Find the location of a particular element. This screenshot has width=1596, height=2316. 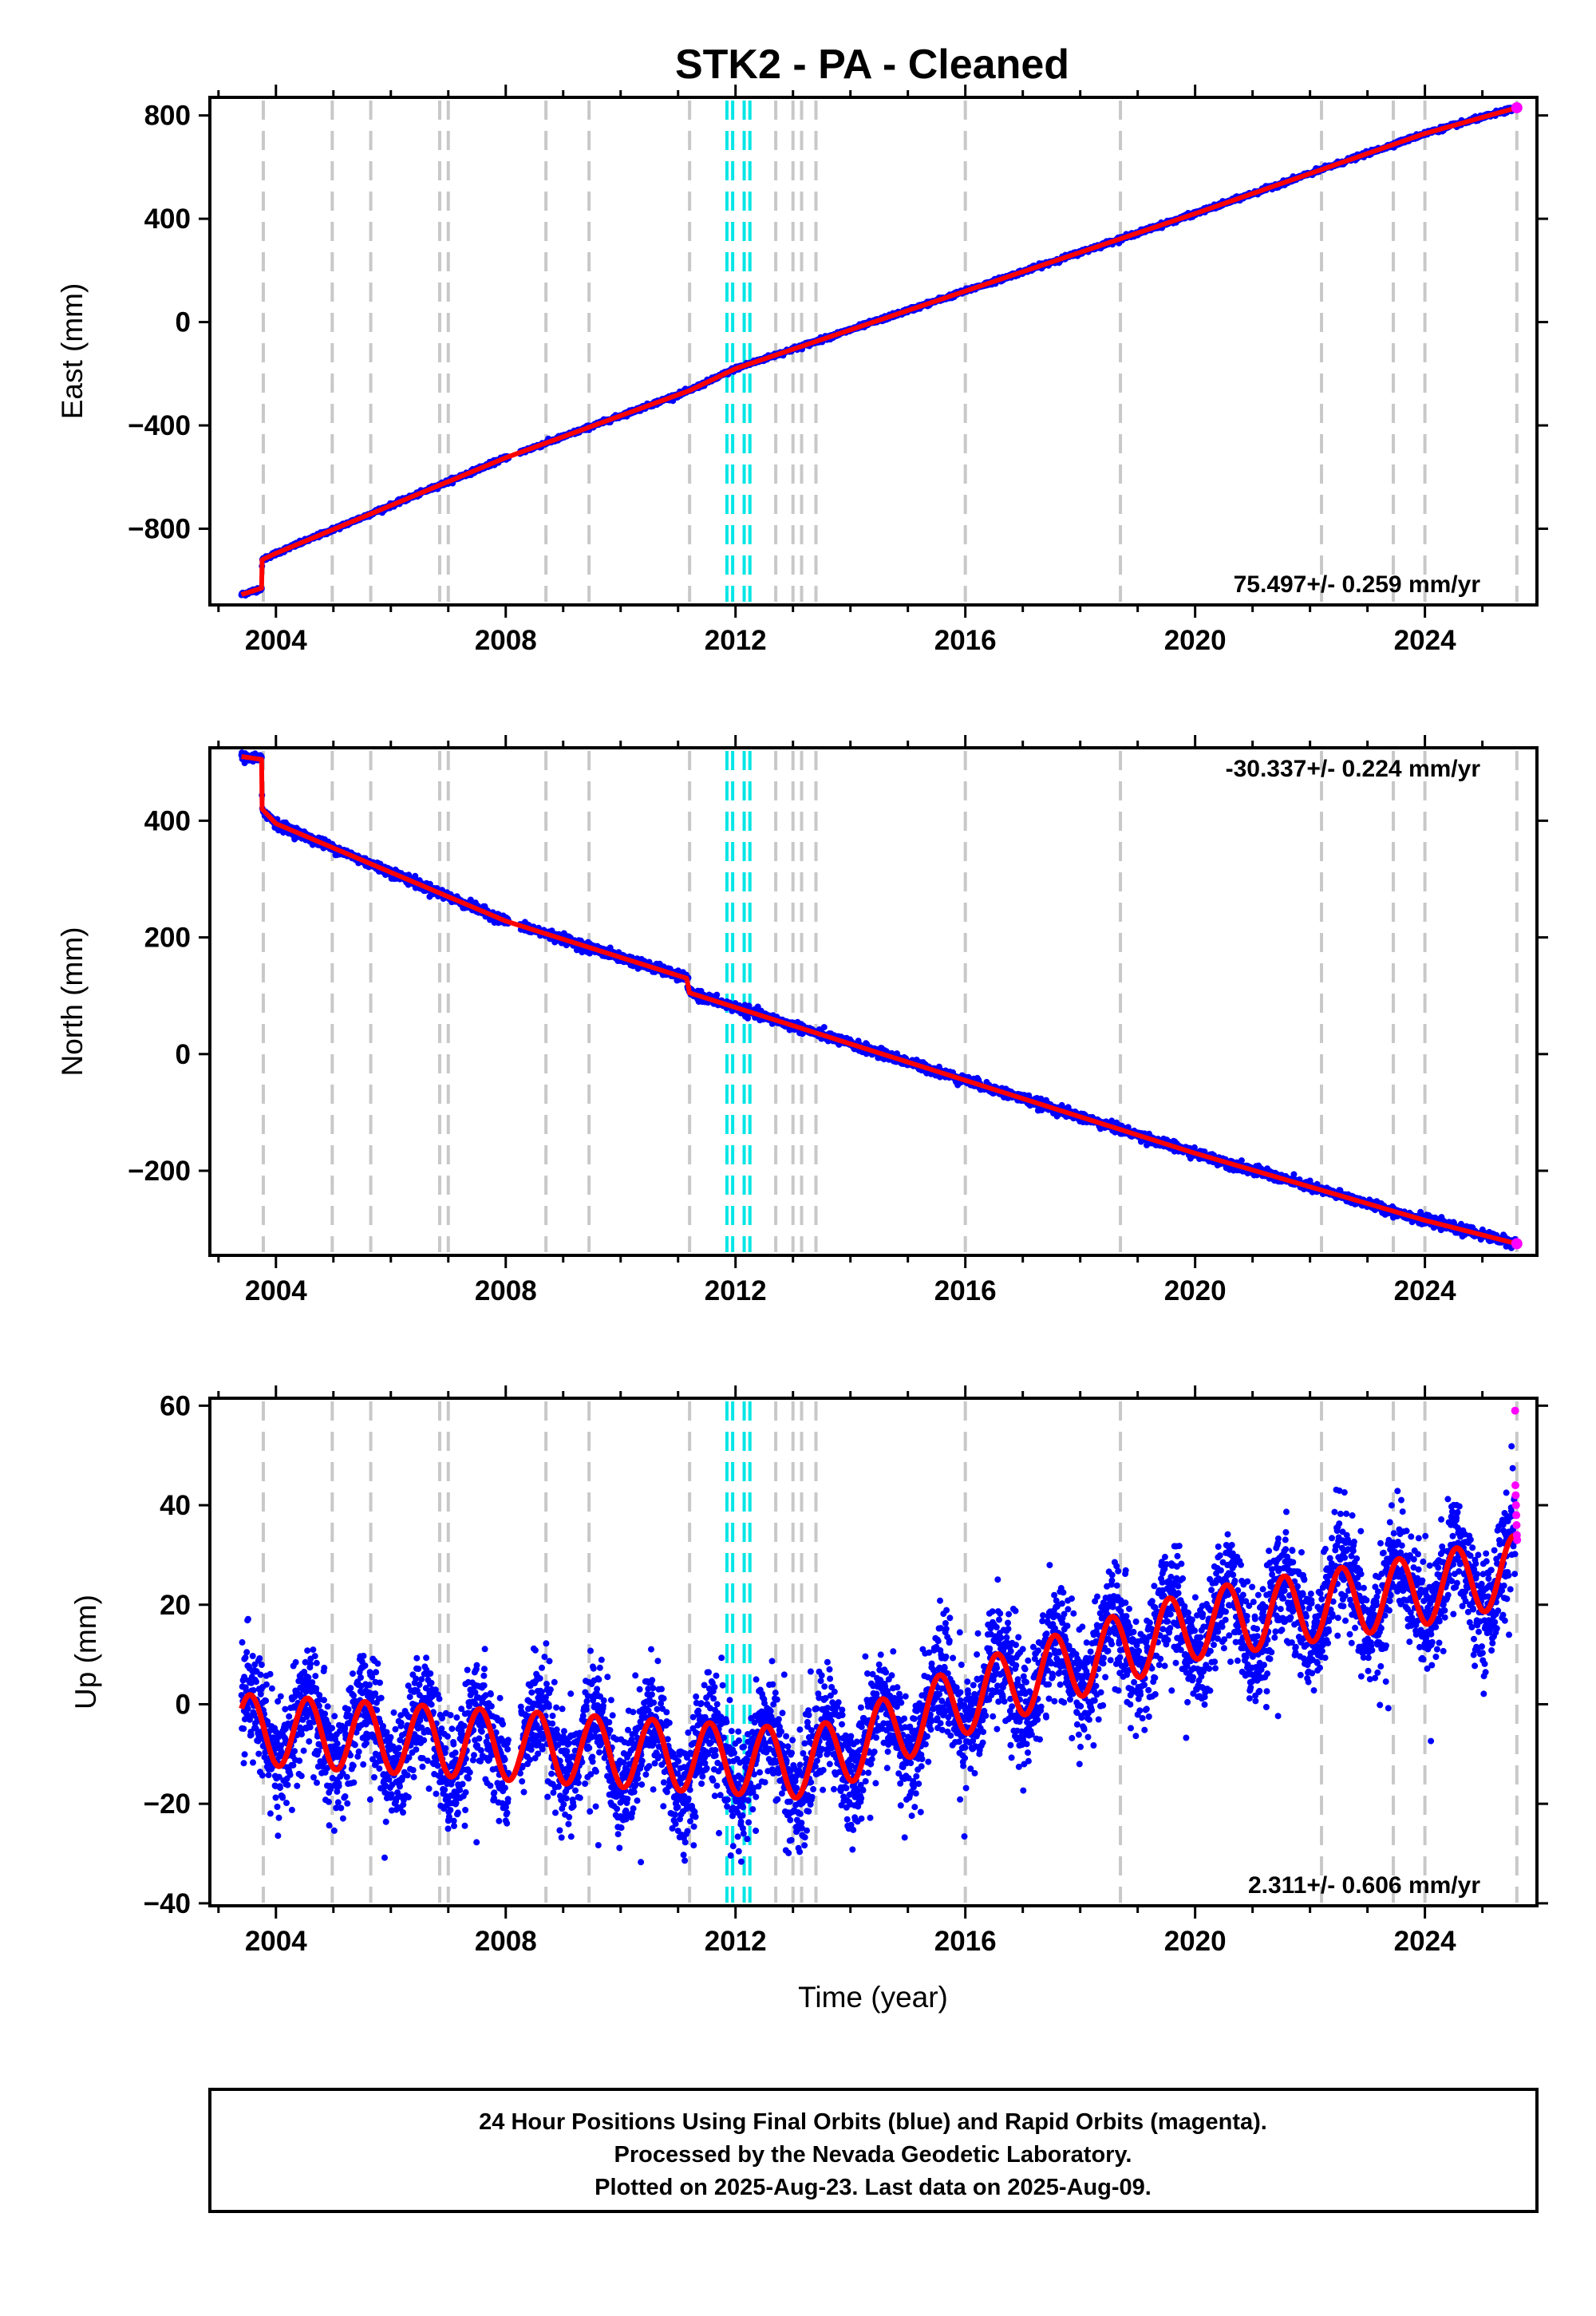

north-xtick-label: 2012 is located at coordinates (736, 1290).